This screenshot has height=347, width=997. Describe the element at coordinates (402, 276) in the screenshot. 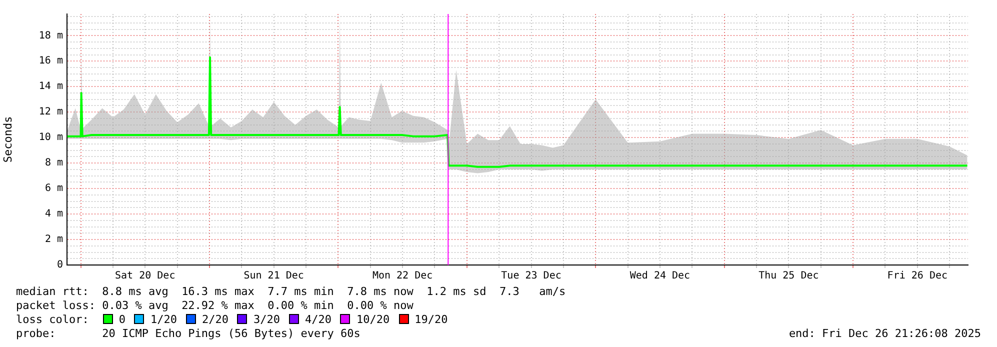

I see `x-tick-label: Mon 22 Dec` at that location.